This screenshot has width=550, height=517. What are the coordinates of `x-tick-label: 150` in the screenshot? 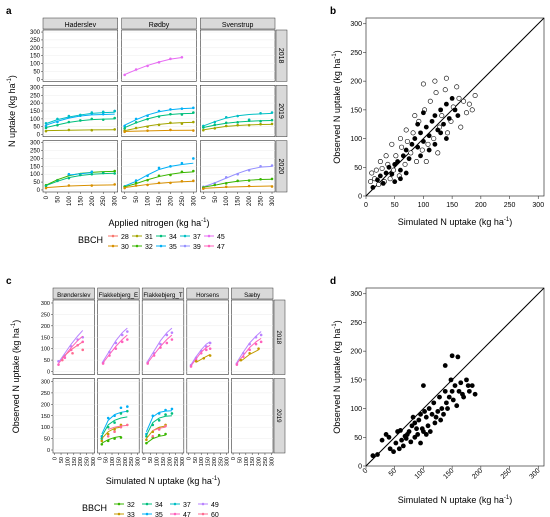 It's located at (81, 200).